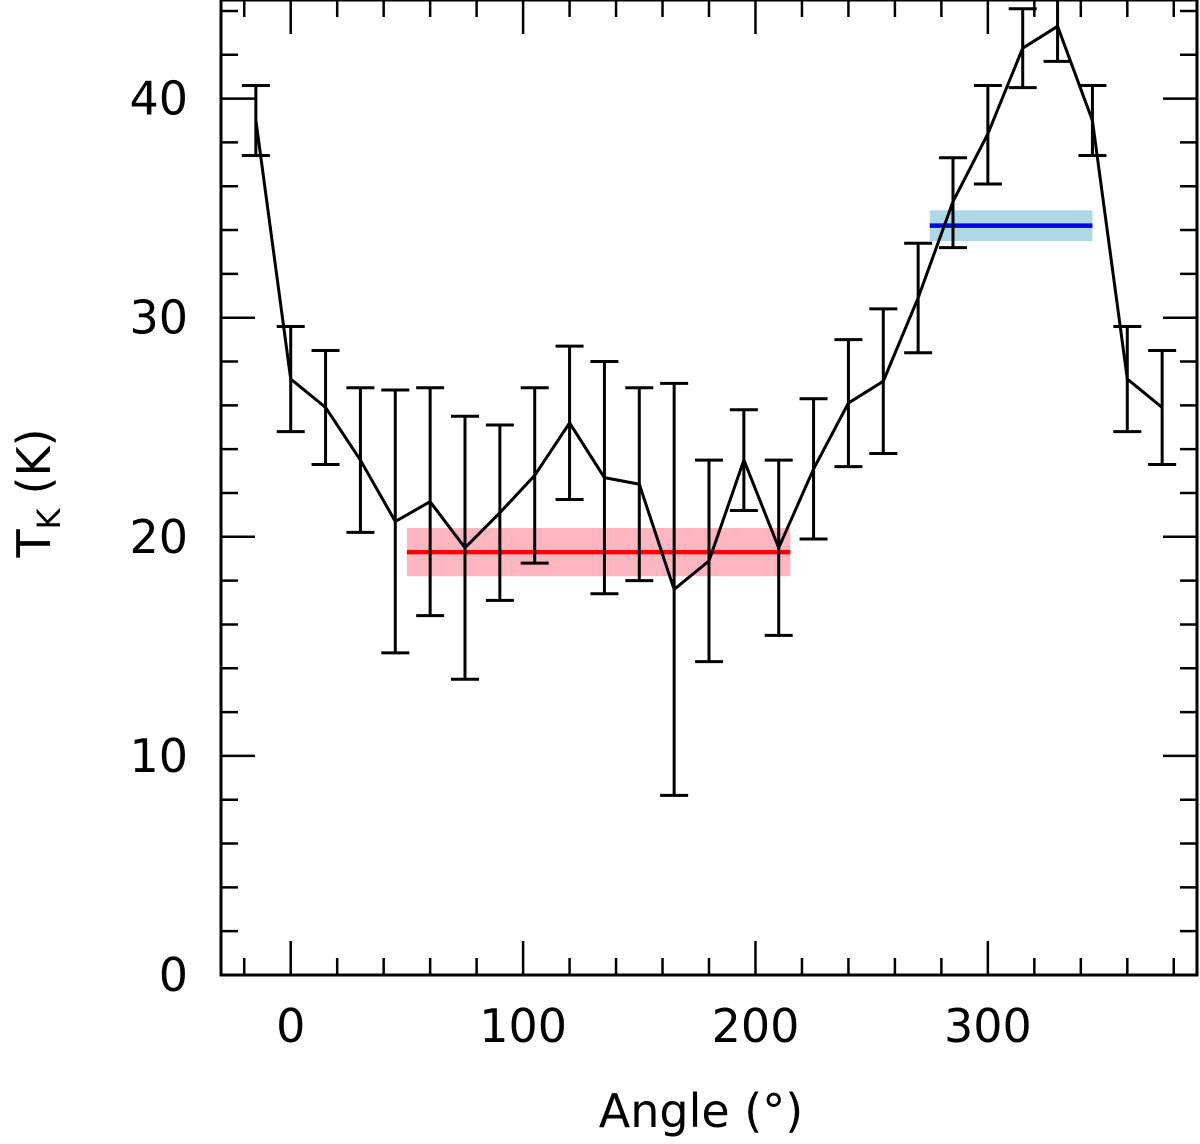 Image resolution: width=1200 pixels, height=1144 pixels. What do you see at coordinates (523, 1026) in the screenshot?
I see `x-tick-label: 100` at bounding box center [523, 1026].